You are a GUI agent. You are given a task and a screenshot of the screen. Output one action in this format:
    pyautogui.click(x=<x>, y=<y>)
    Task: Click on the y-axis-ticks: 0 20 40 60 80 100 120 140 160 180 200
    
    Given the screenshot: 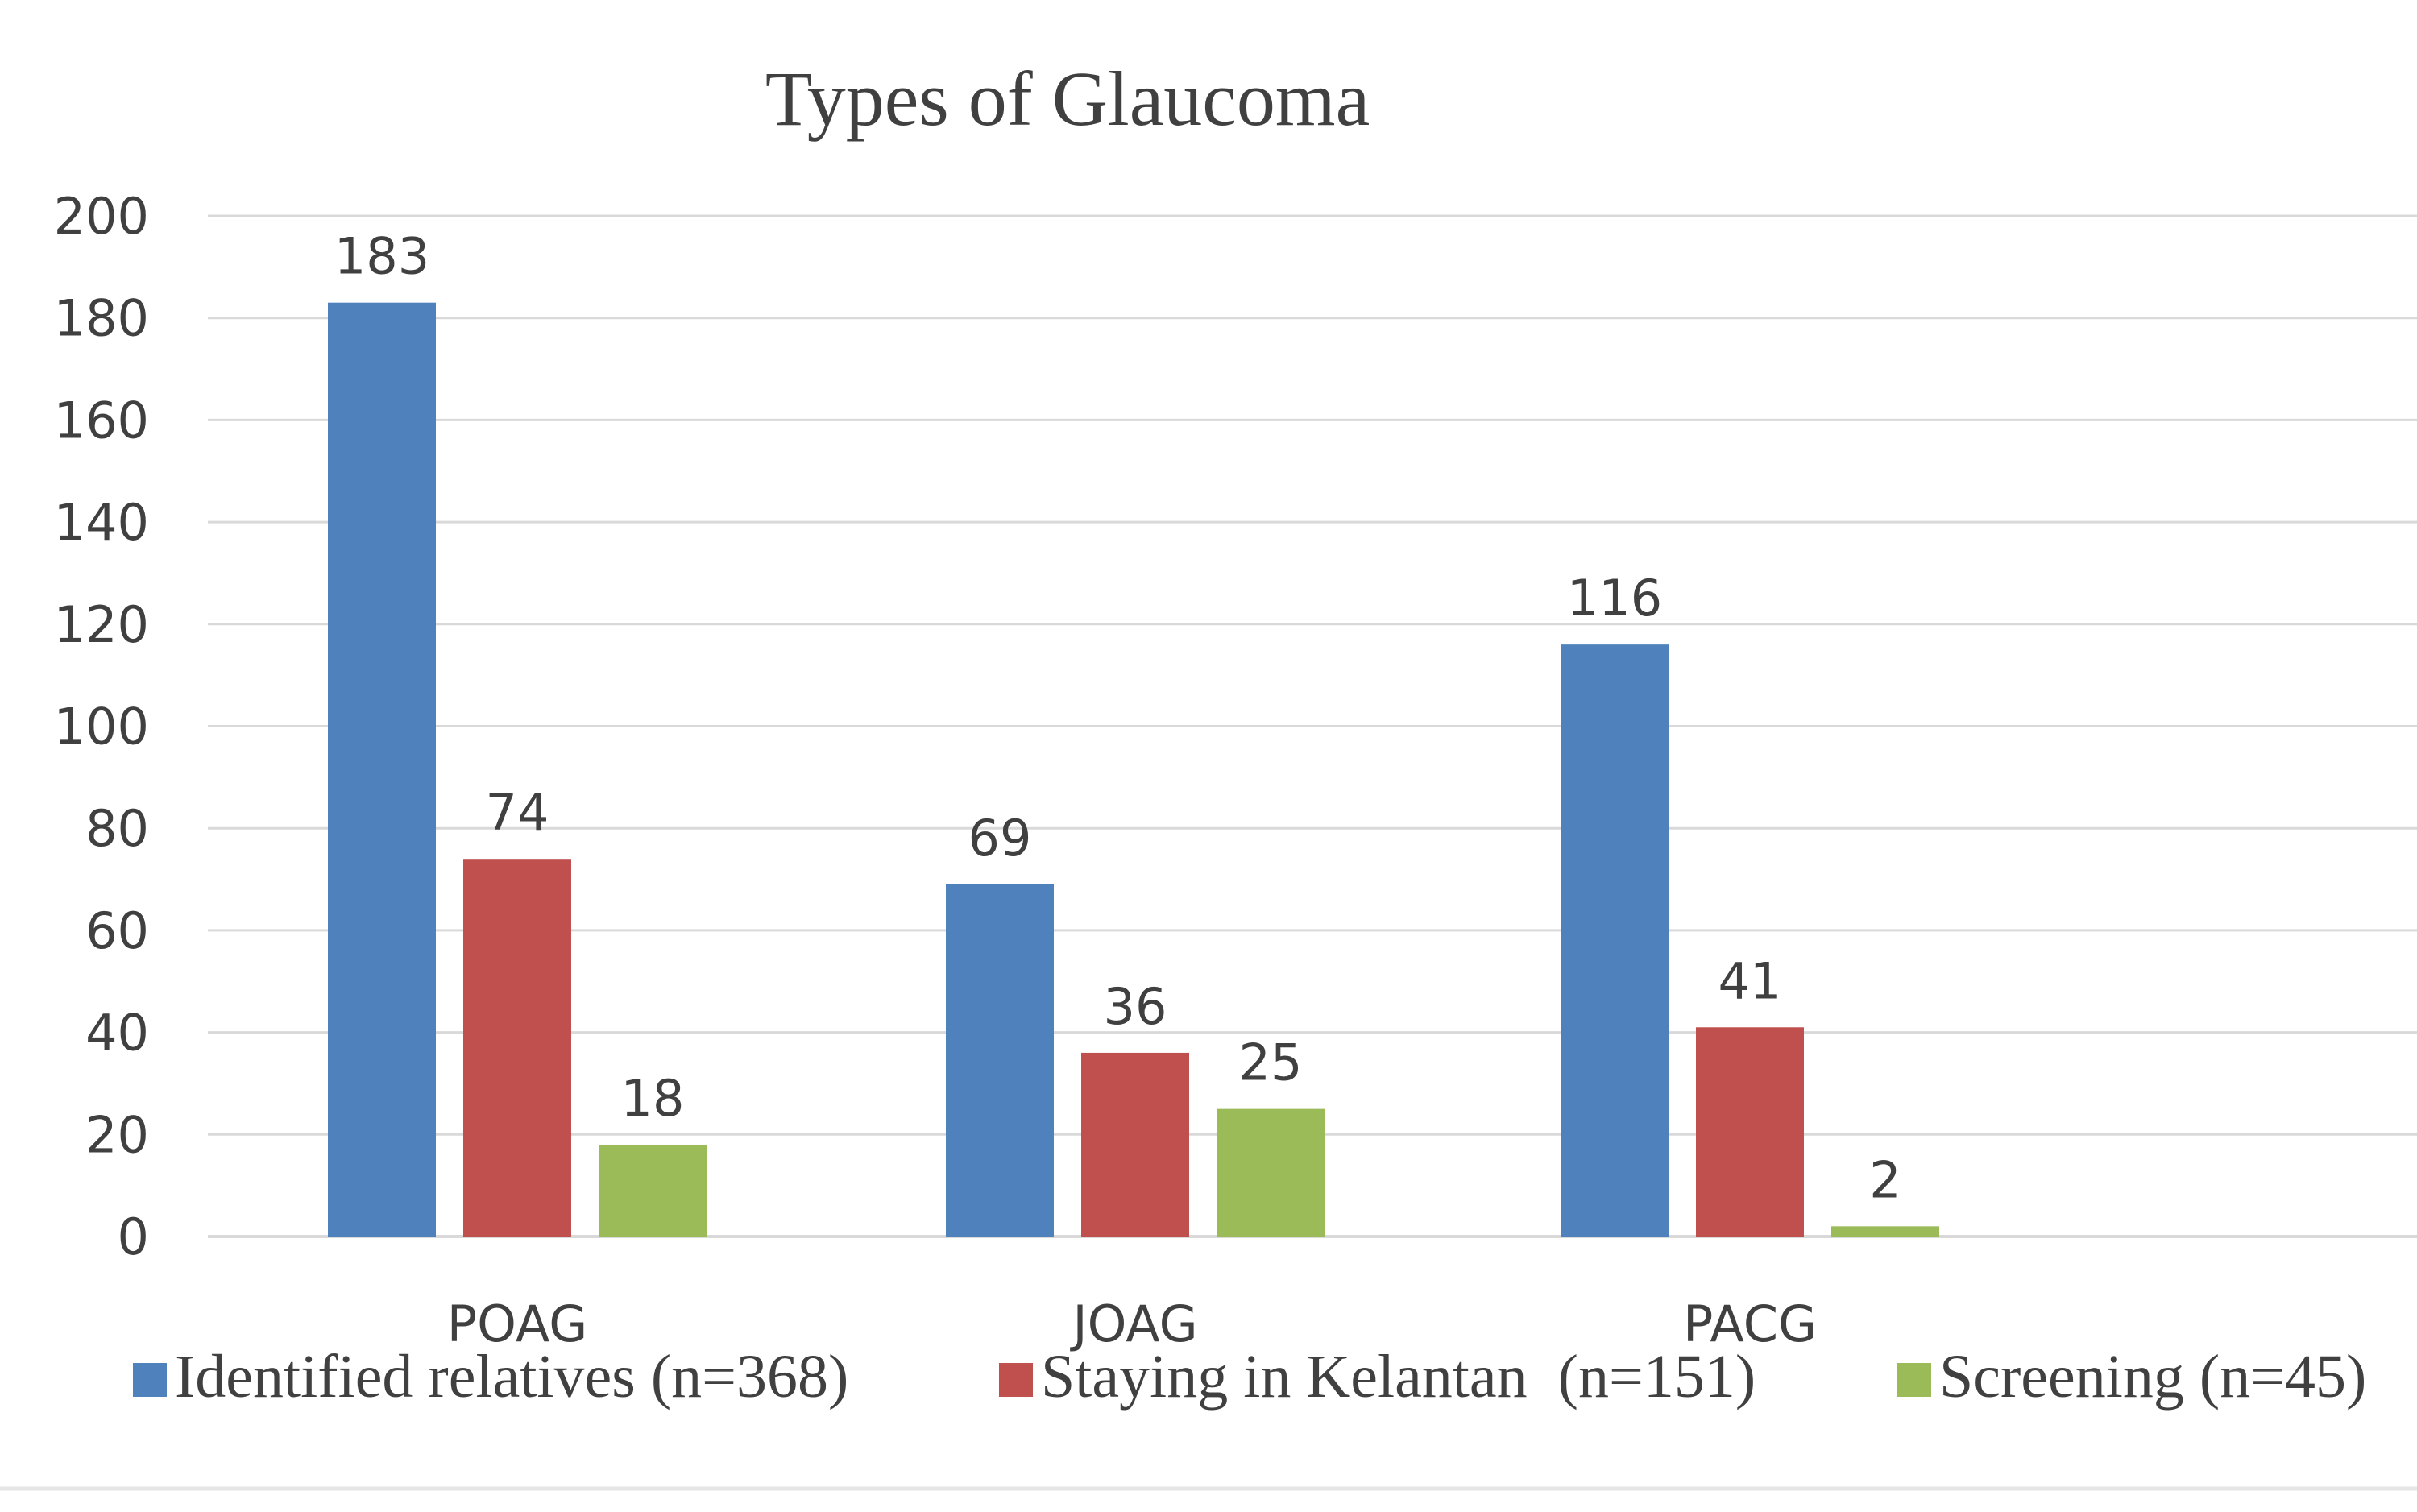 What is the action you would take?
    pyautogui.click(x=101, y=727)
    